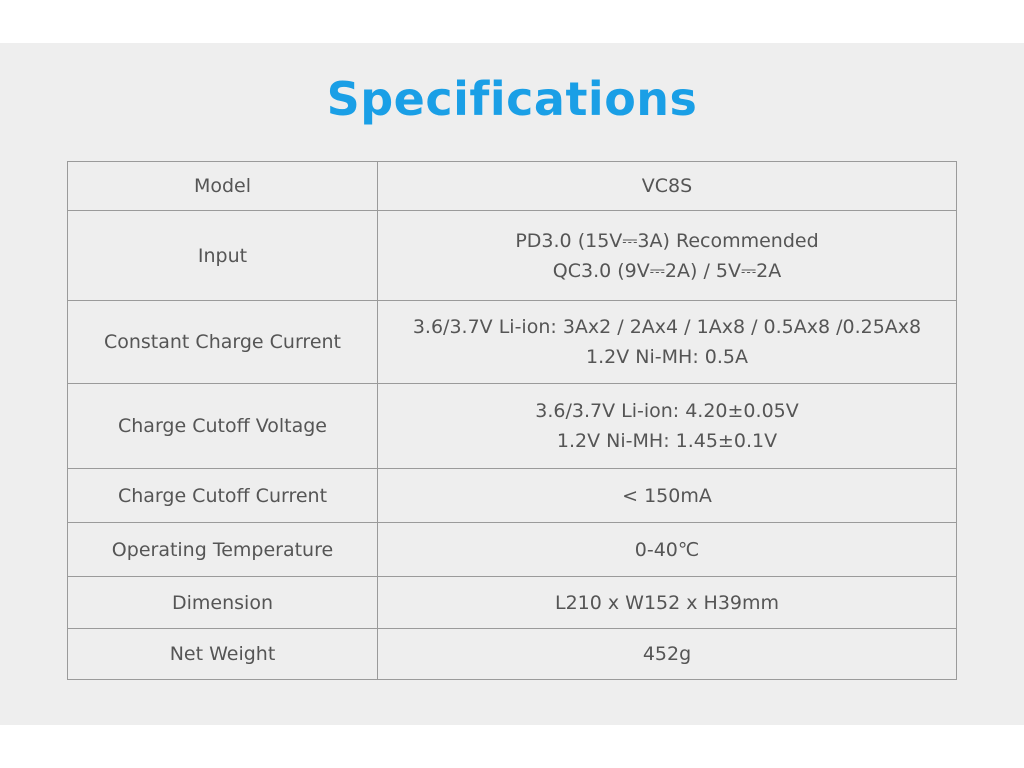  What do you see at coordinates (222, 186) in the screenshot?
I see `spec-label: Model` at bounding box center [222, 186].